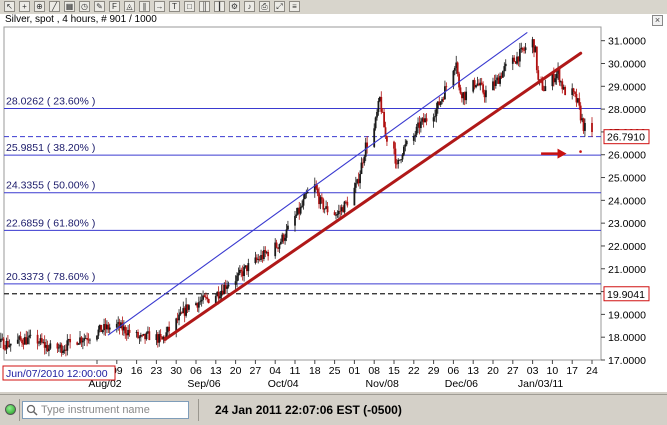 The width and height of the screenshot is (667, 425). What do you see at coordinates (219, 6) in the screenshot?
I see `bar-icon: ┃` at bounding box center [219, 6].